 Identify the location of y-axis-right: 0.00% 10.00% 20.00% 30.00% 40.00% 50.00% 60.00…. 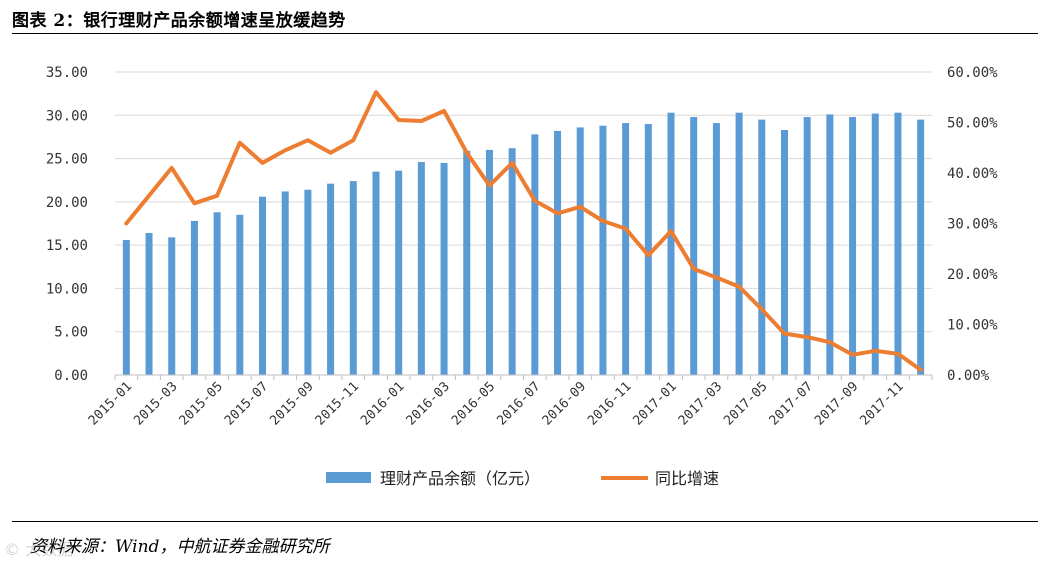
(972, 224).